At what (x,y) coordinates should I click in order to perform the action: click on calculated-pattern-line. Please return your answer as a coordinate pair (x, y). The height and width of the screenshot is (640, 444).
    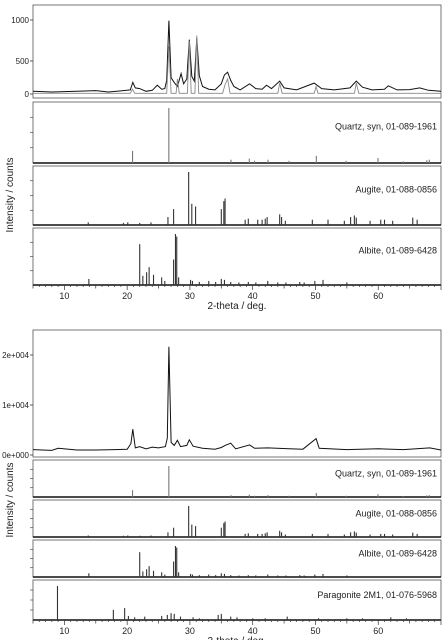
    Looking at the image, I should click on (237, 64).